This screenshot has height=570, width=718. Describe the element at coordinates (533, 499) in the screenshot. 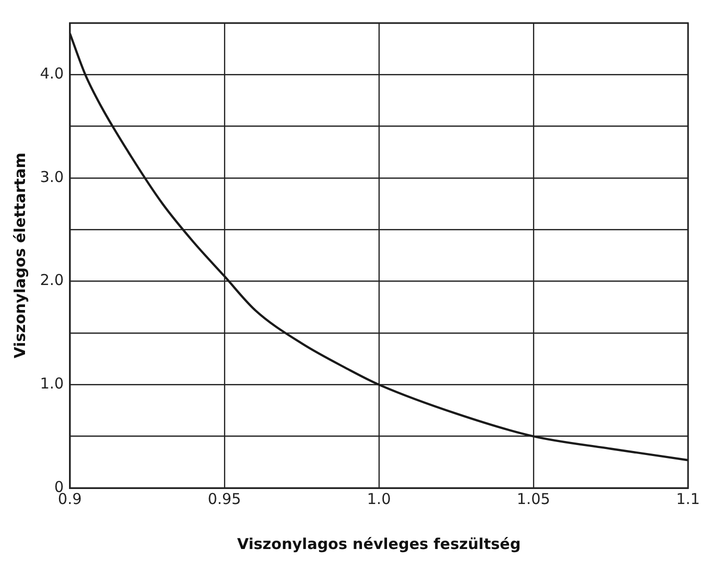

I see `x-tick-label: 1.05` at that location.